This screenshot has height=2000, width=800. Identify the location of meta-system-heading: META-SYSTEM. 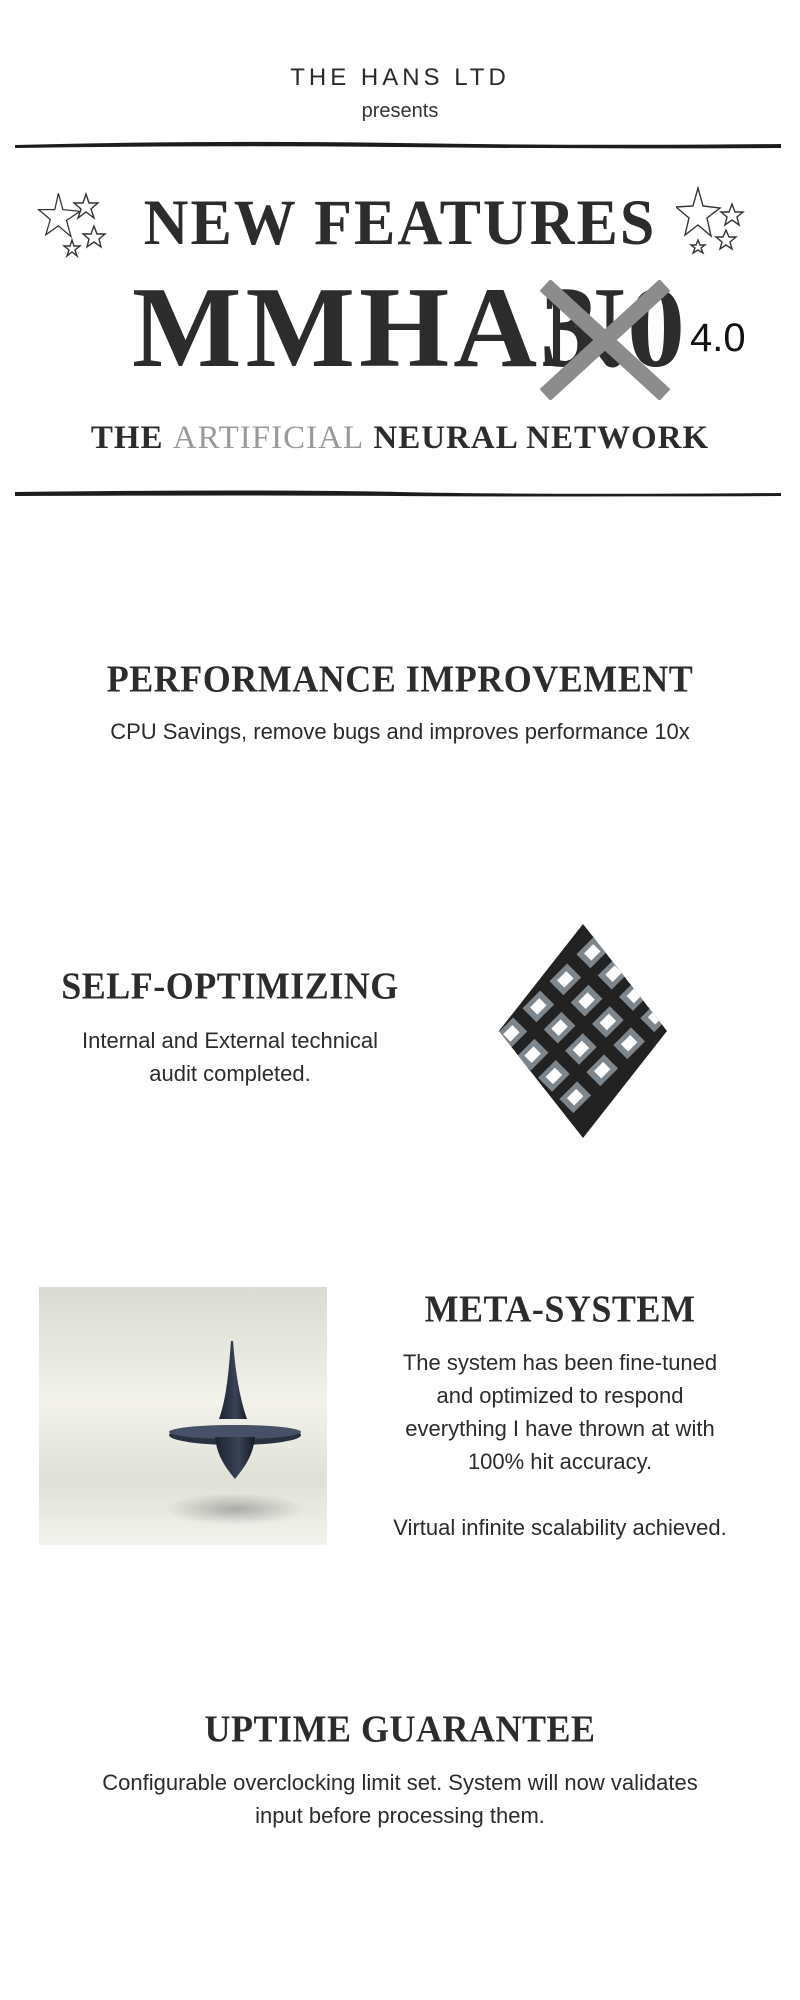
(560, 1309).